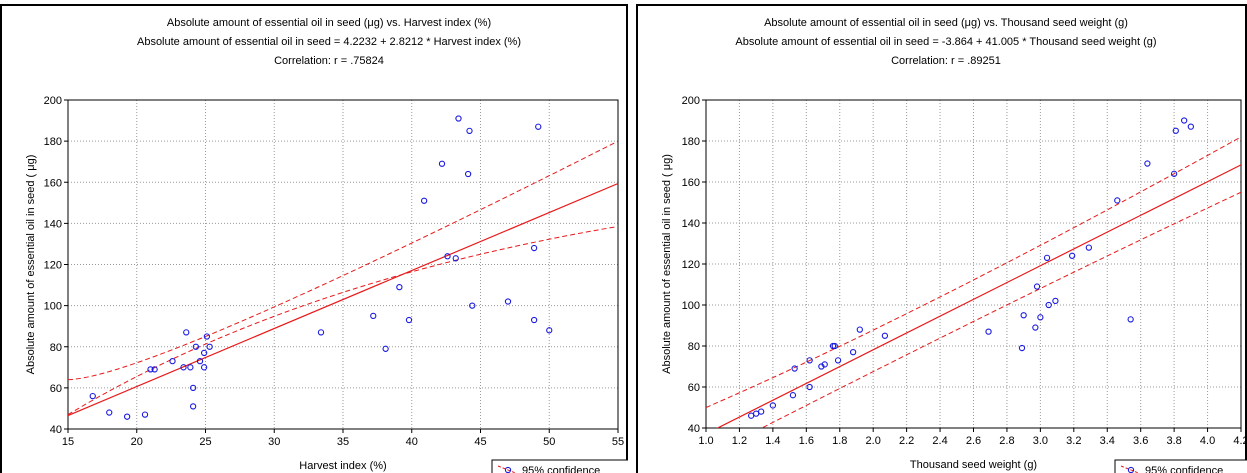 Image resolution: width=1247 pixels, height=473 pixels. I want to click on x-tick-label: 1.2, so click(739, 441).